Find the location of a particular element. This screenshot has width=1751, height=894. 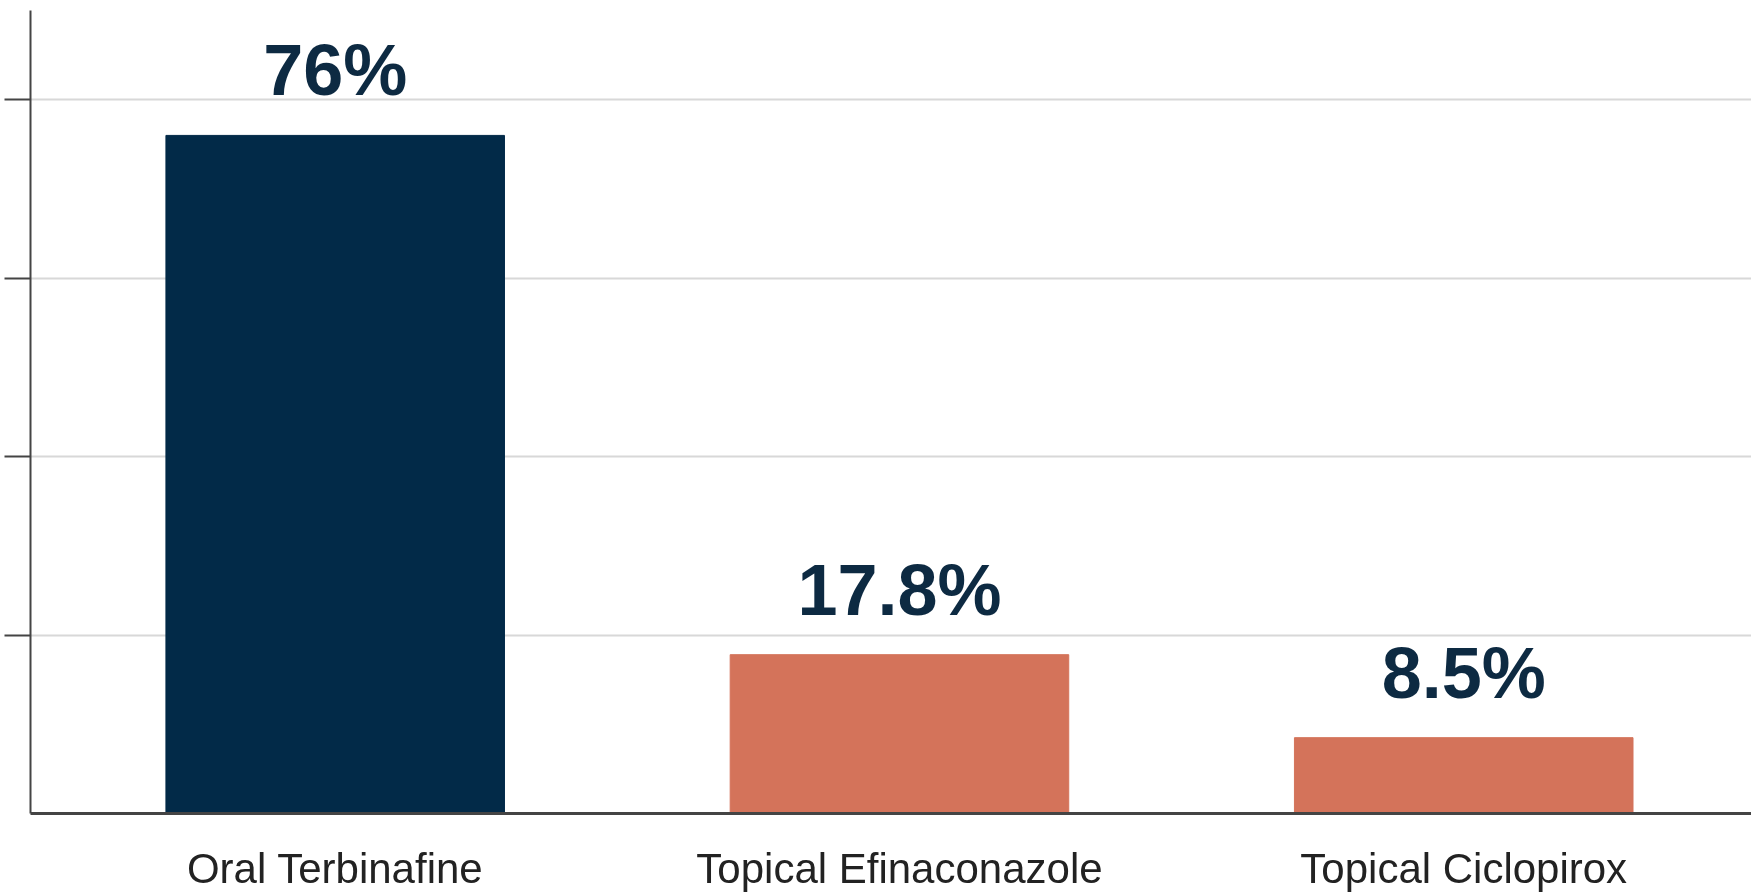

x-tick-label: Topical Ciclopirox is located at coordinates (1464, 868).